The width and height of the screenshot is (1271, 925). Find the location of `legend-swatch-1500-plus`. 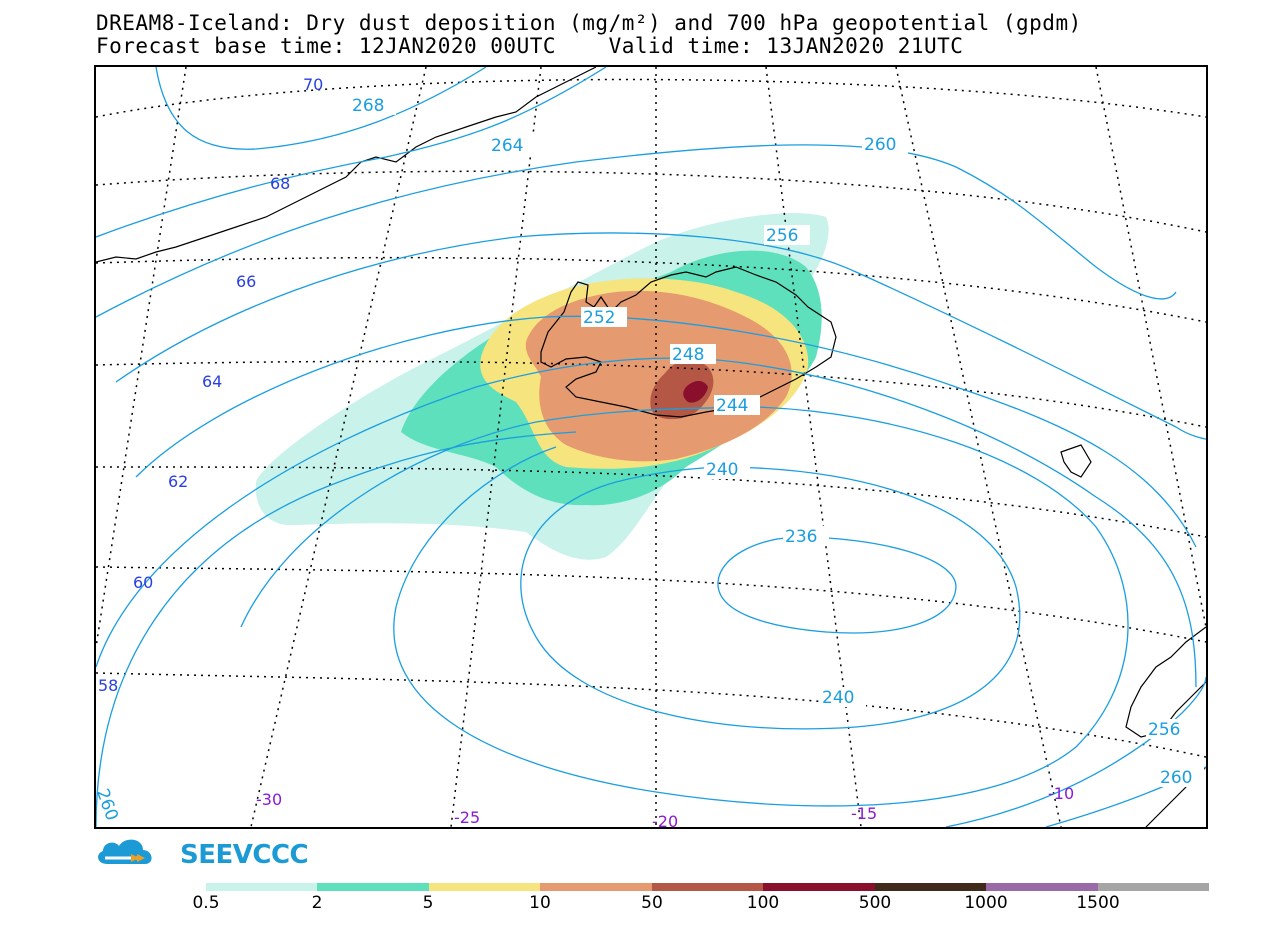

legend-swatch-1500-plus is located at coordinates (1153, 887).